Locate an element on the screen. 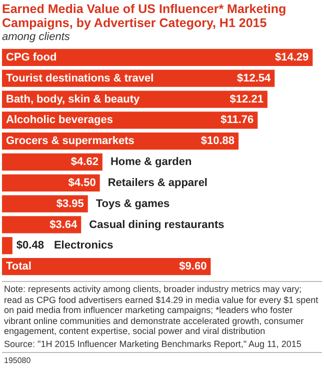 The image size is (324, 375). data-label: $3.95 is located at coordinates (70, 204).